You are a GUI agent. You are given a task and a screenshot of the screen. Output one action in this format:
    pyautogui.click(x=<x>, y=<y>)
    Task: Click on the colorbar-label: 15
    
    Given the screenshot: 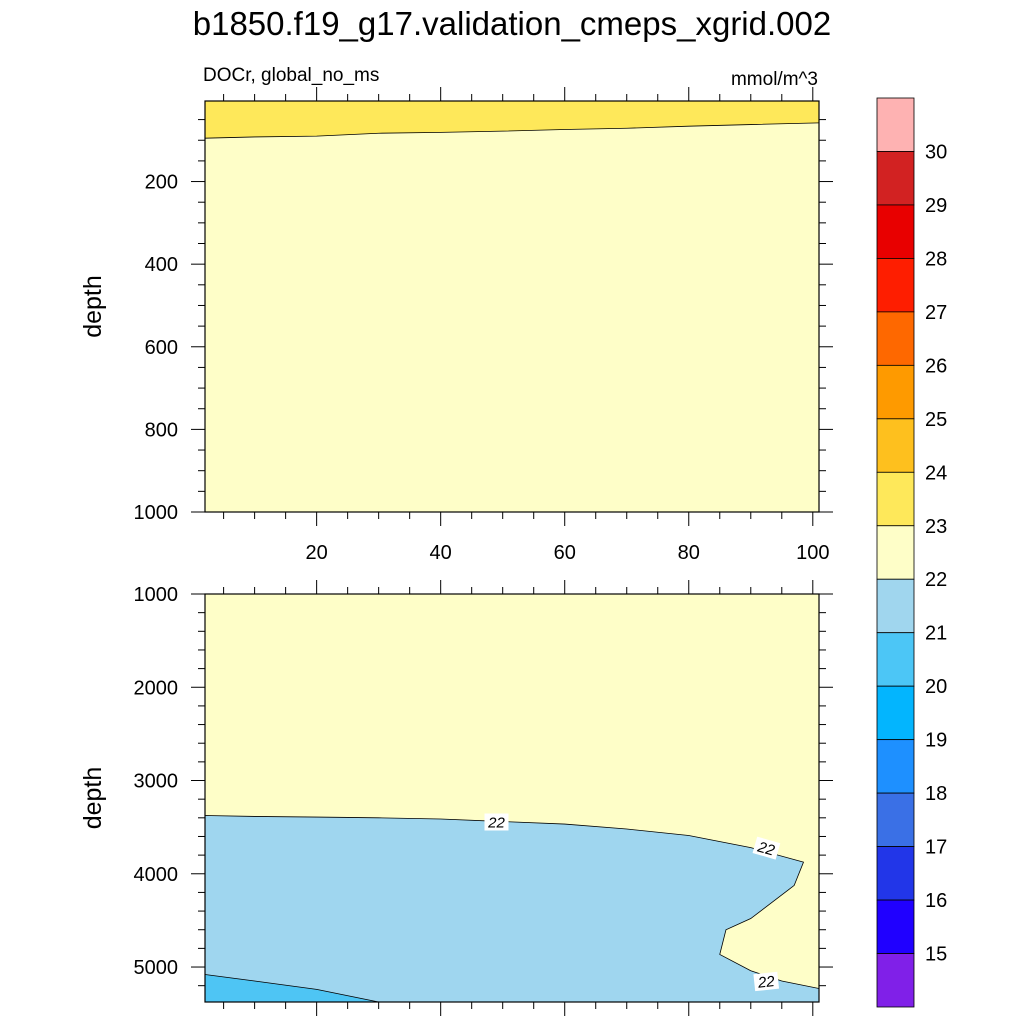 What is the action you would take?
    pyautogui.click(x=936, y=955)
    